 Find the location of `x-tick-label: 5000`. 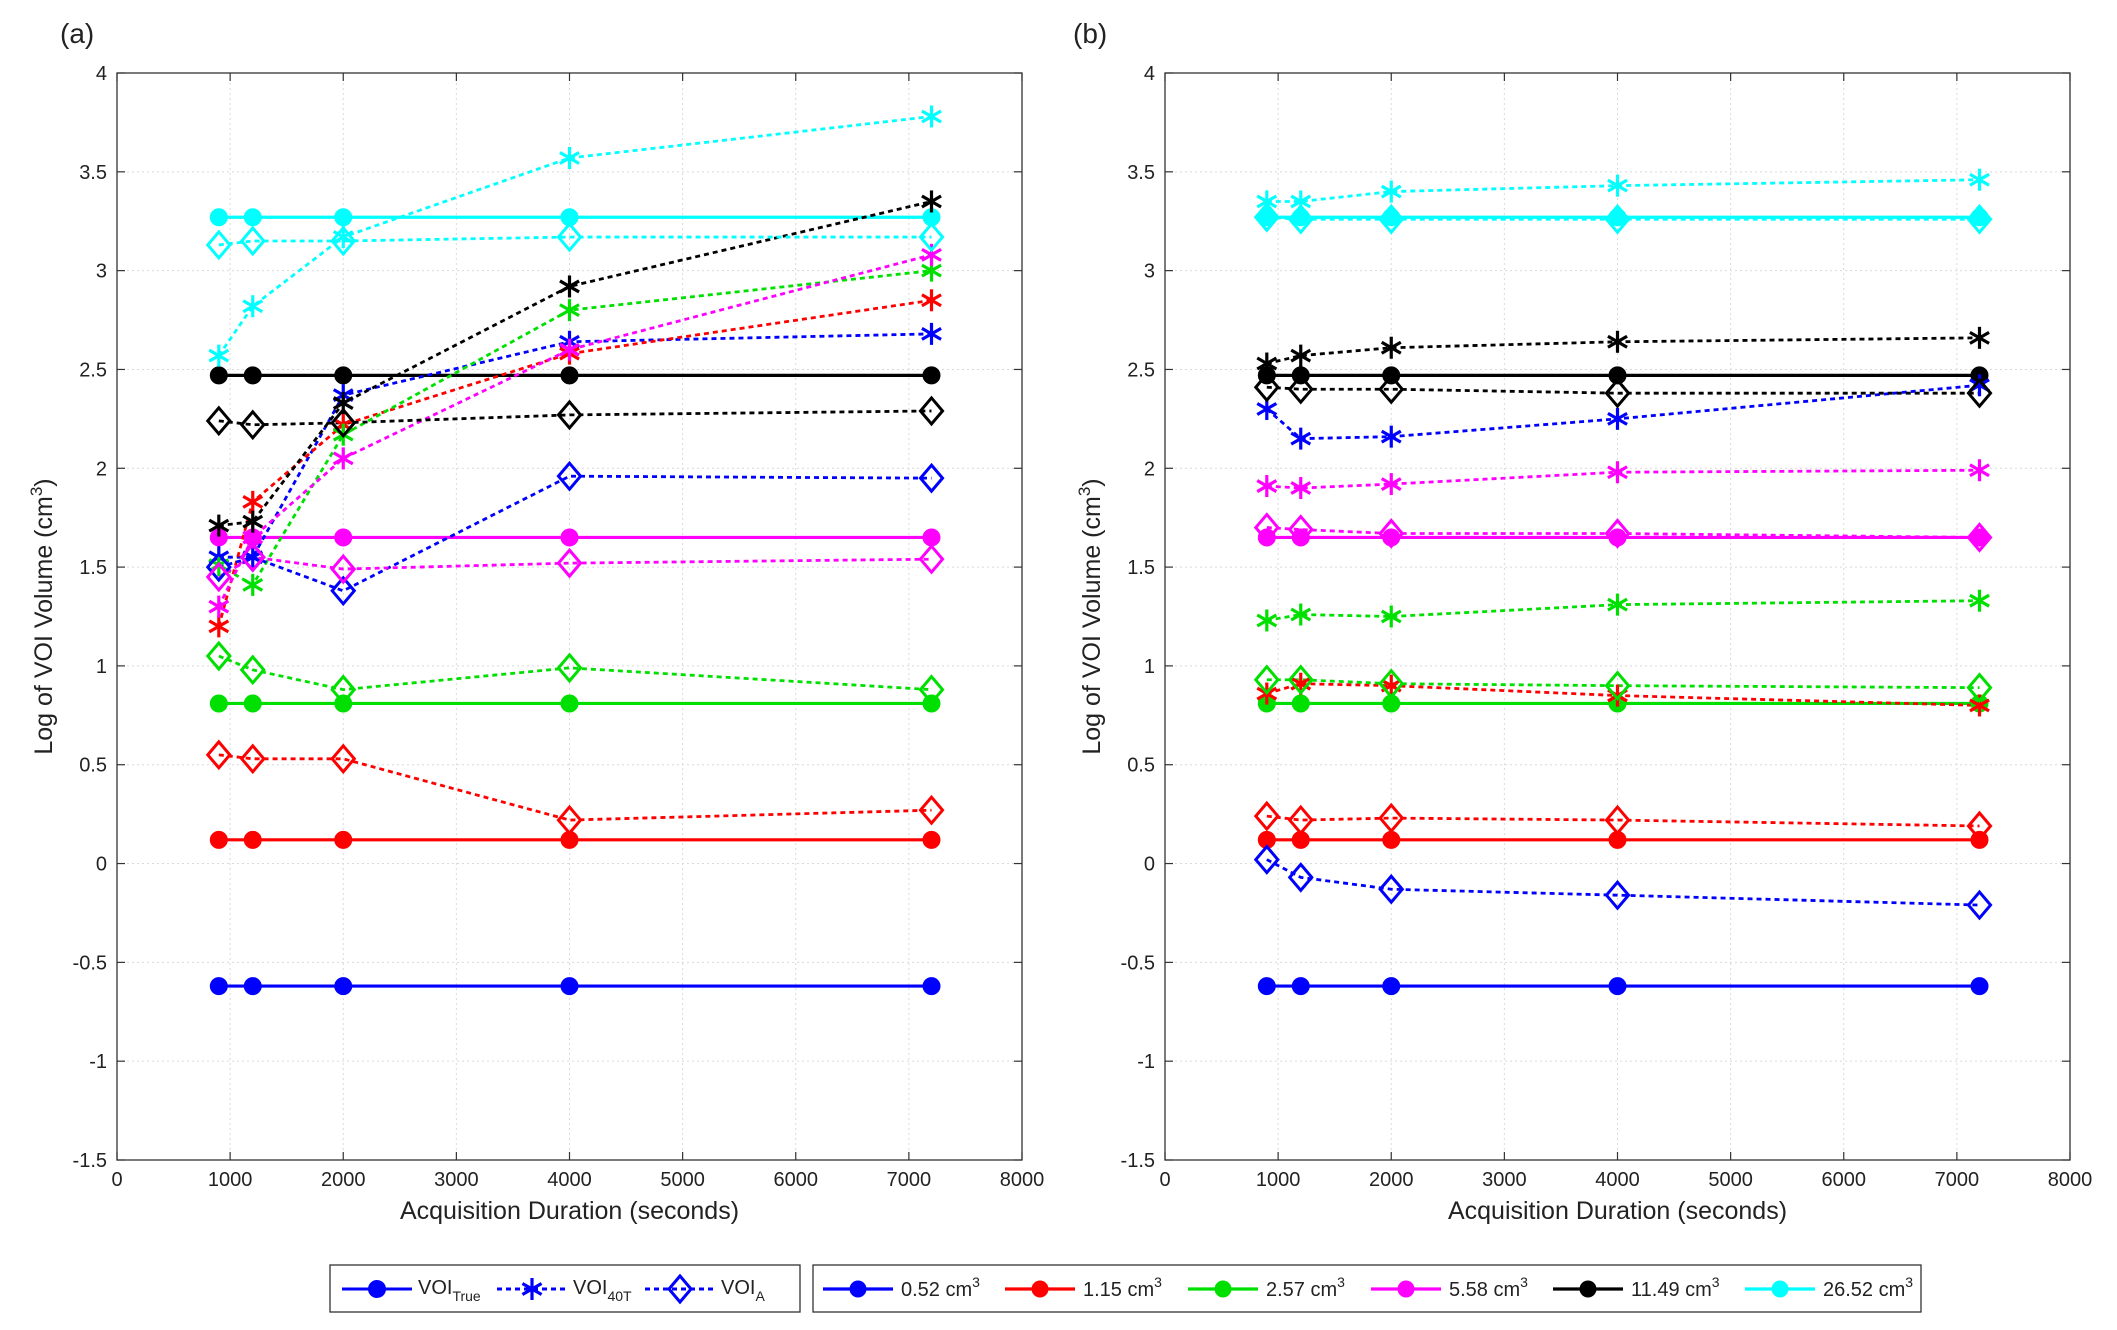

x-tick-label: 5000 is located at coordinates (682, 1180).